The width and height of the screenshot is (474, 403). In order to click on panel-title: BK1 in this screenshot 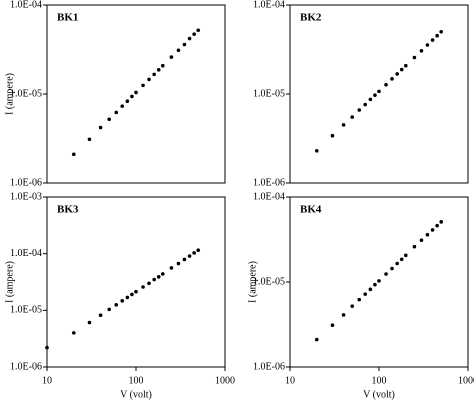, I will do `click(67, 18)`.